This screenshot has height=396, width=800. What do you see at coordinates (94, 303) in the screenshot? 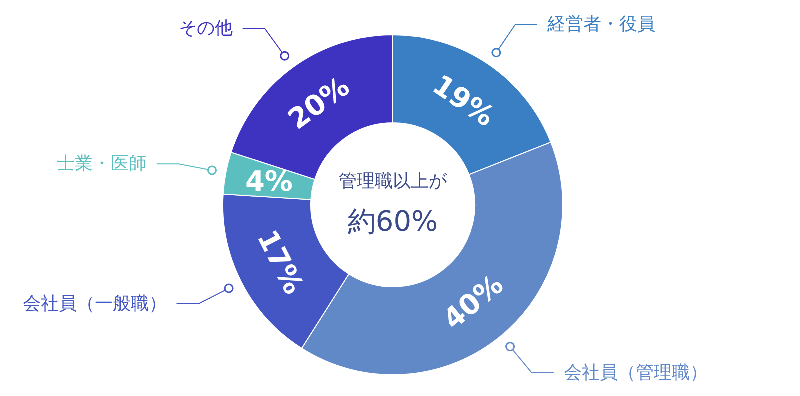
I see `slice-label: 会社員（一般職）` at bounding box center [94, 303].